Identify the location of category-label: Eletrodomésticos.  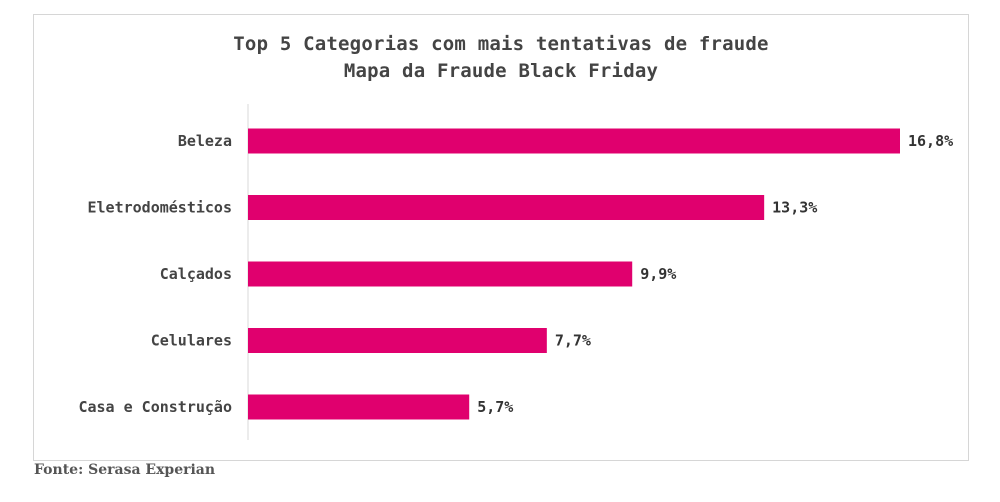
(160, 208).